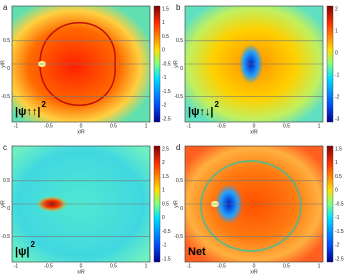 This screenshot has width=347, height=279. Describe the element at coordinates (197, 252) in the screenshot. I see `inset-label: Net` at that location.